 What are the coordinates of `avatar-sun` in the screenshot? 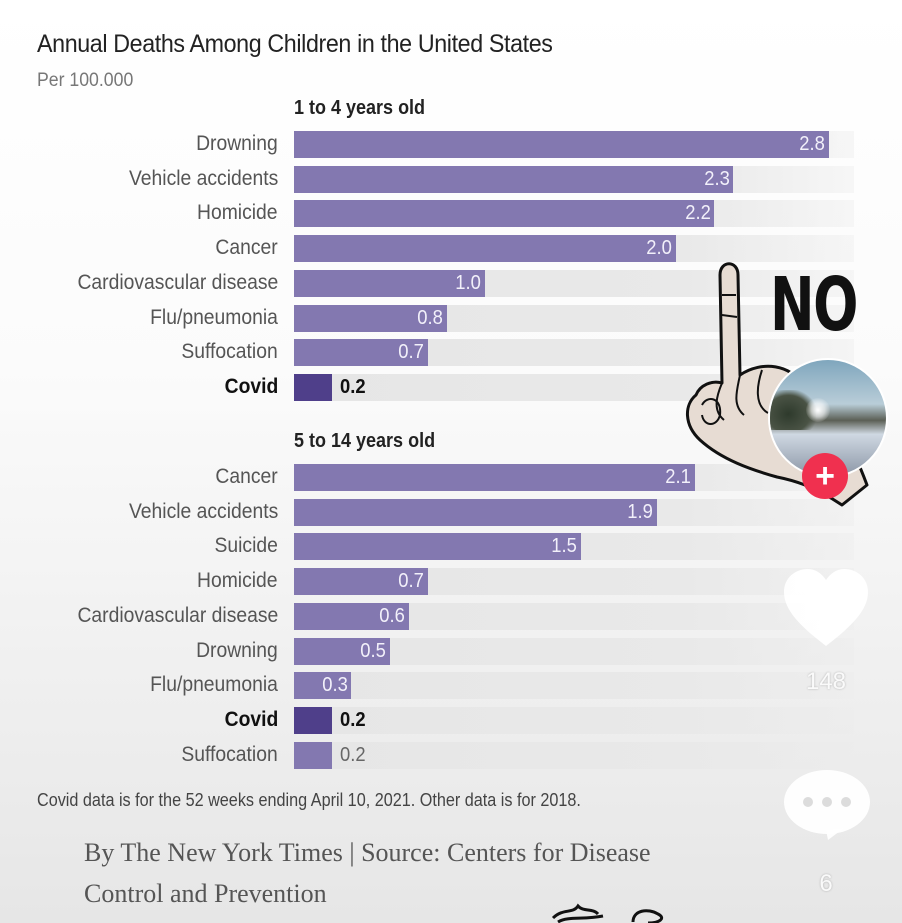 It's located at (818, 410).